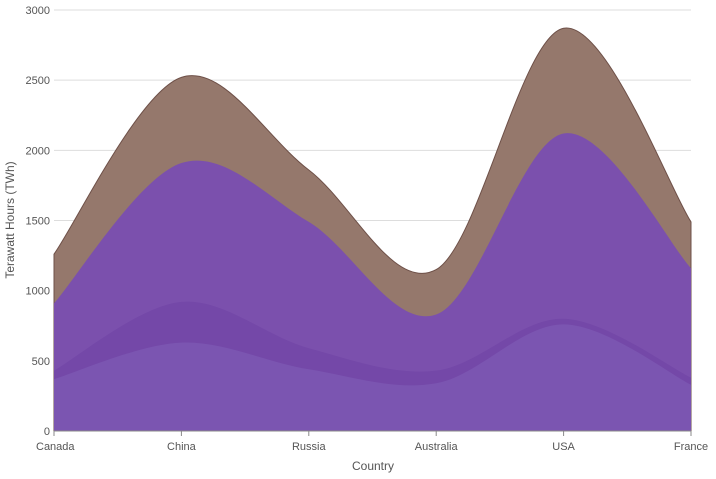 This screenshot has width=716, height=479. What do you see at coordinates (47, 432) in the screenshot?
I see `y-tick-label: 0` at bounding box center [47, 432].